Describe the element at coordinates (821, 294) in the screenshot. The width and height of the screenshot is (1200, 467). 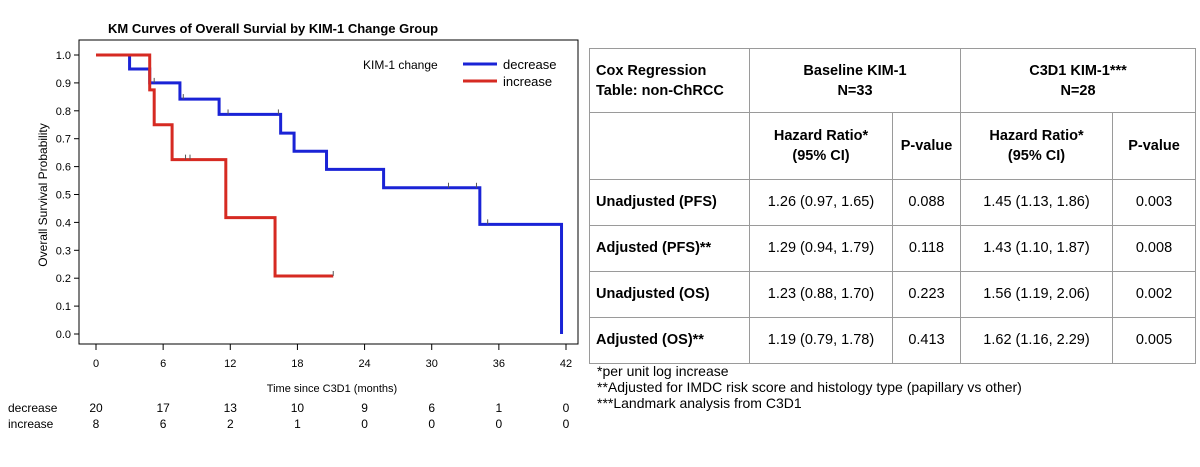
I see `hr-baseline-cell: 1.23 (0.88, 1.70)` at that location.